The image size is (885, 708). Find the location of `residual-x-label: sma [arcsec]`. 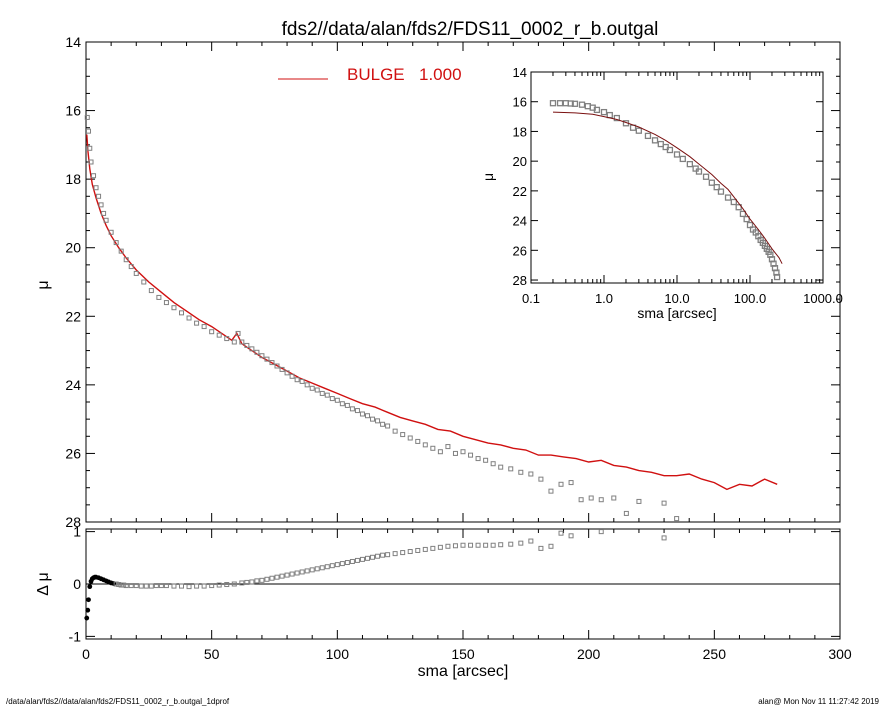

residual-x-label: sma [arcsec] is located at coordinates (463, 671).